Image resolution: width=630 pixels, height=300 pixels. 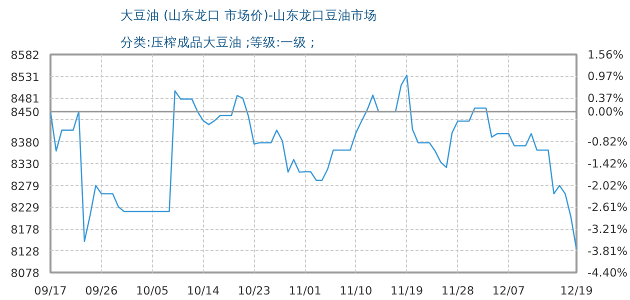 What do you see at coordinates (608, 207) in the screenshot?
I see `y2-tick-label: -2.61%` at bounding box center [608, 207].